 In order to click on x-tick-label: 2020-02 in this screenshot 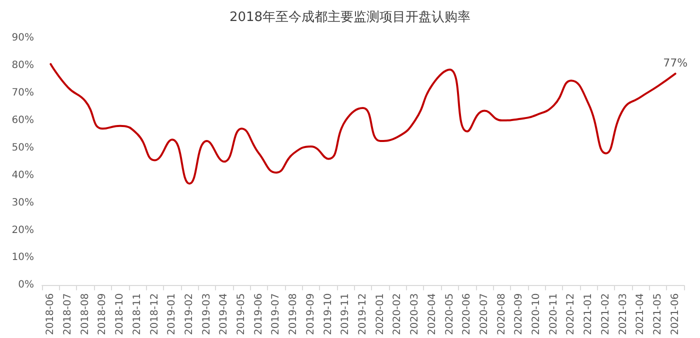, I will do `click(398, 314)`.